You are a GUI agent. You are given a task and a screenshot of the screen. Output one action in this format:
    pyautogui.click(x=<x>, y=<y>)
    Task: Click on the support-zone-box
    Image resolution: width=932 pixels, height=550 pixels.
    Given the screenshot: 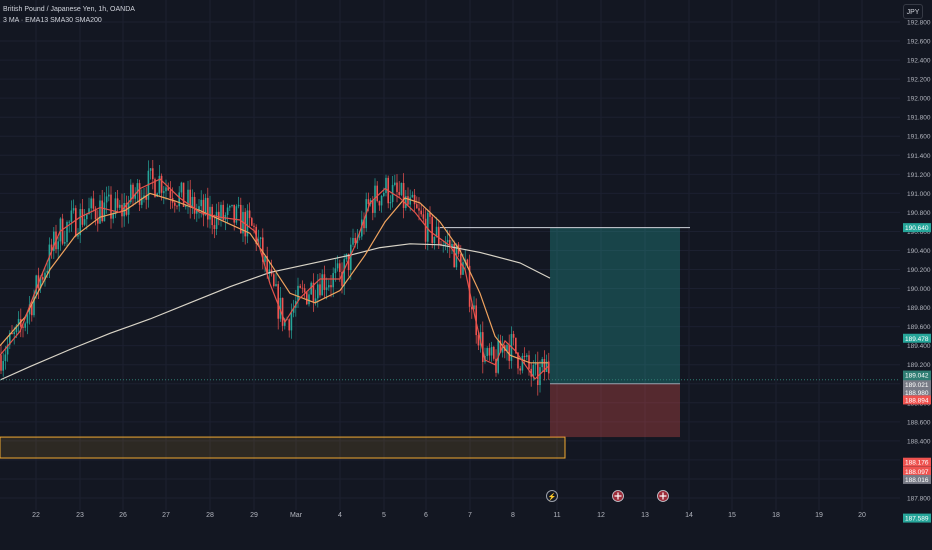 What is the action you would take?
    pyautogui.click(x=283, y=447)
    